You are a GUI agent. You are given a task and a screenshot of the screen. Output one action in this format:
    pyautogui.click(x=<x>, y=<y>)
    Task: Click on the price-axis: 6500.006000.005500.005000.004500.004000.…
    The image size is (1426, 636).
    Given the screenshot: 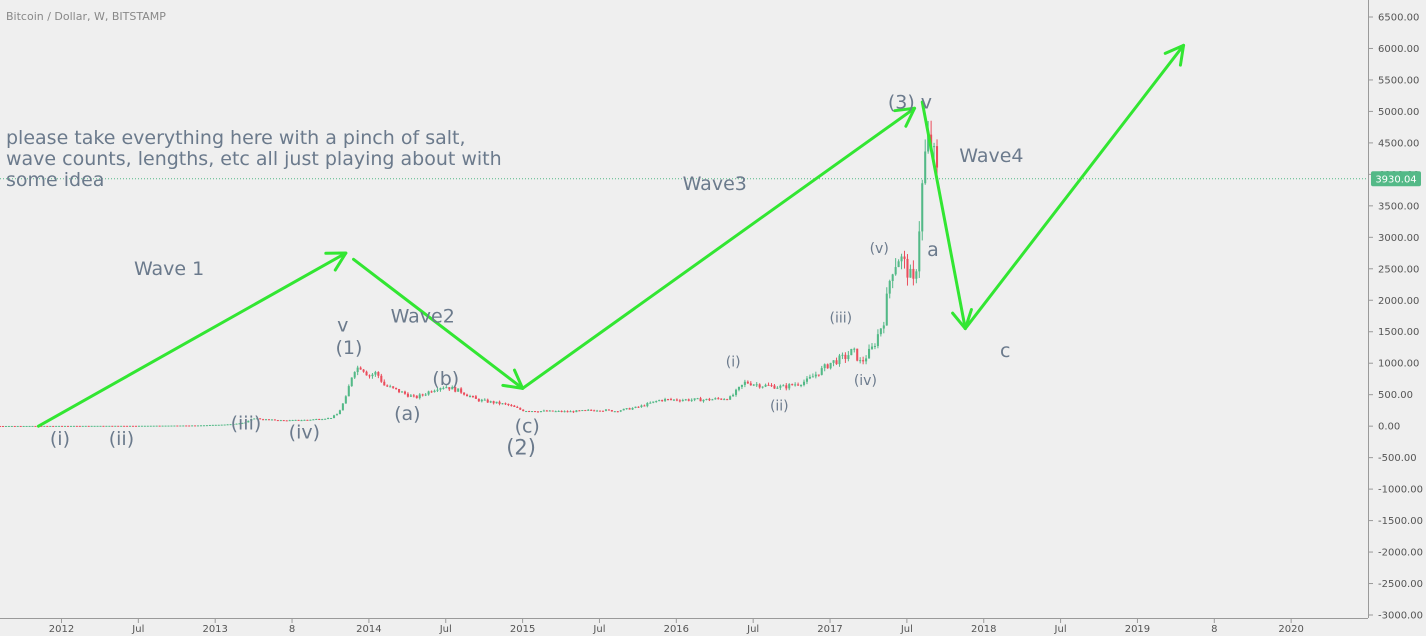 What is the action you would take?
    pyautogui.click(x=1397, y=318)
    